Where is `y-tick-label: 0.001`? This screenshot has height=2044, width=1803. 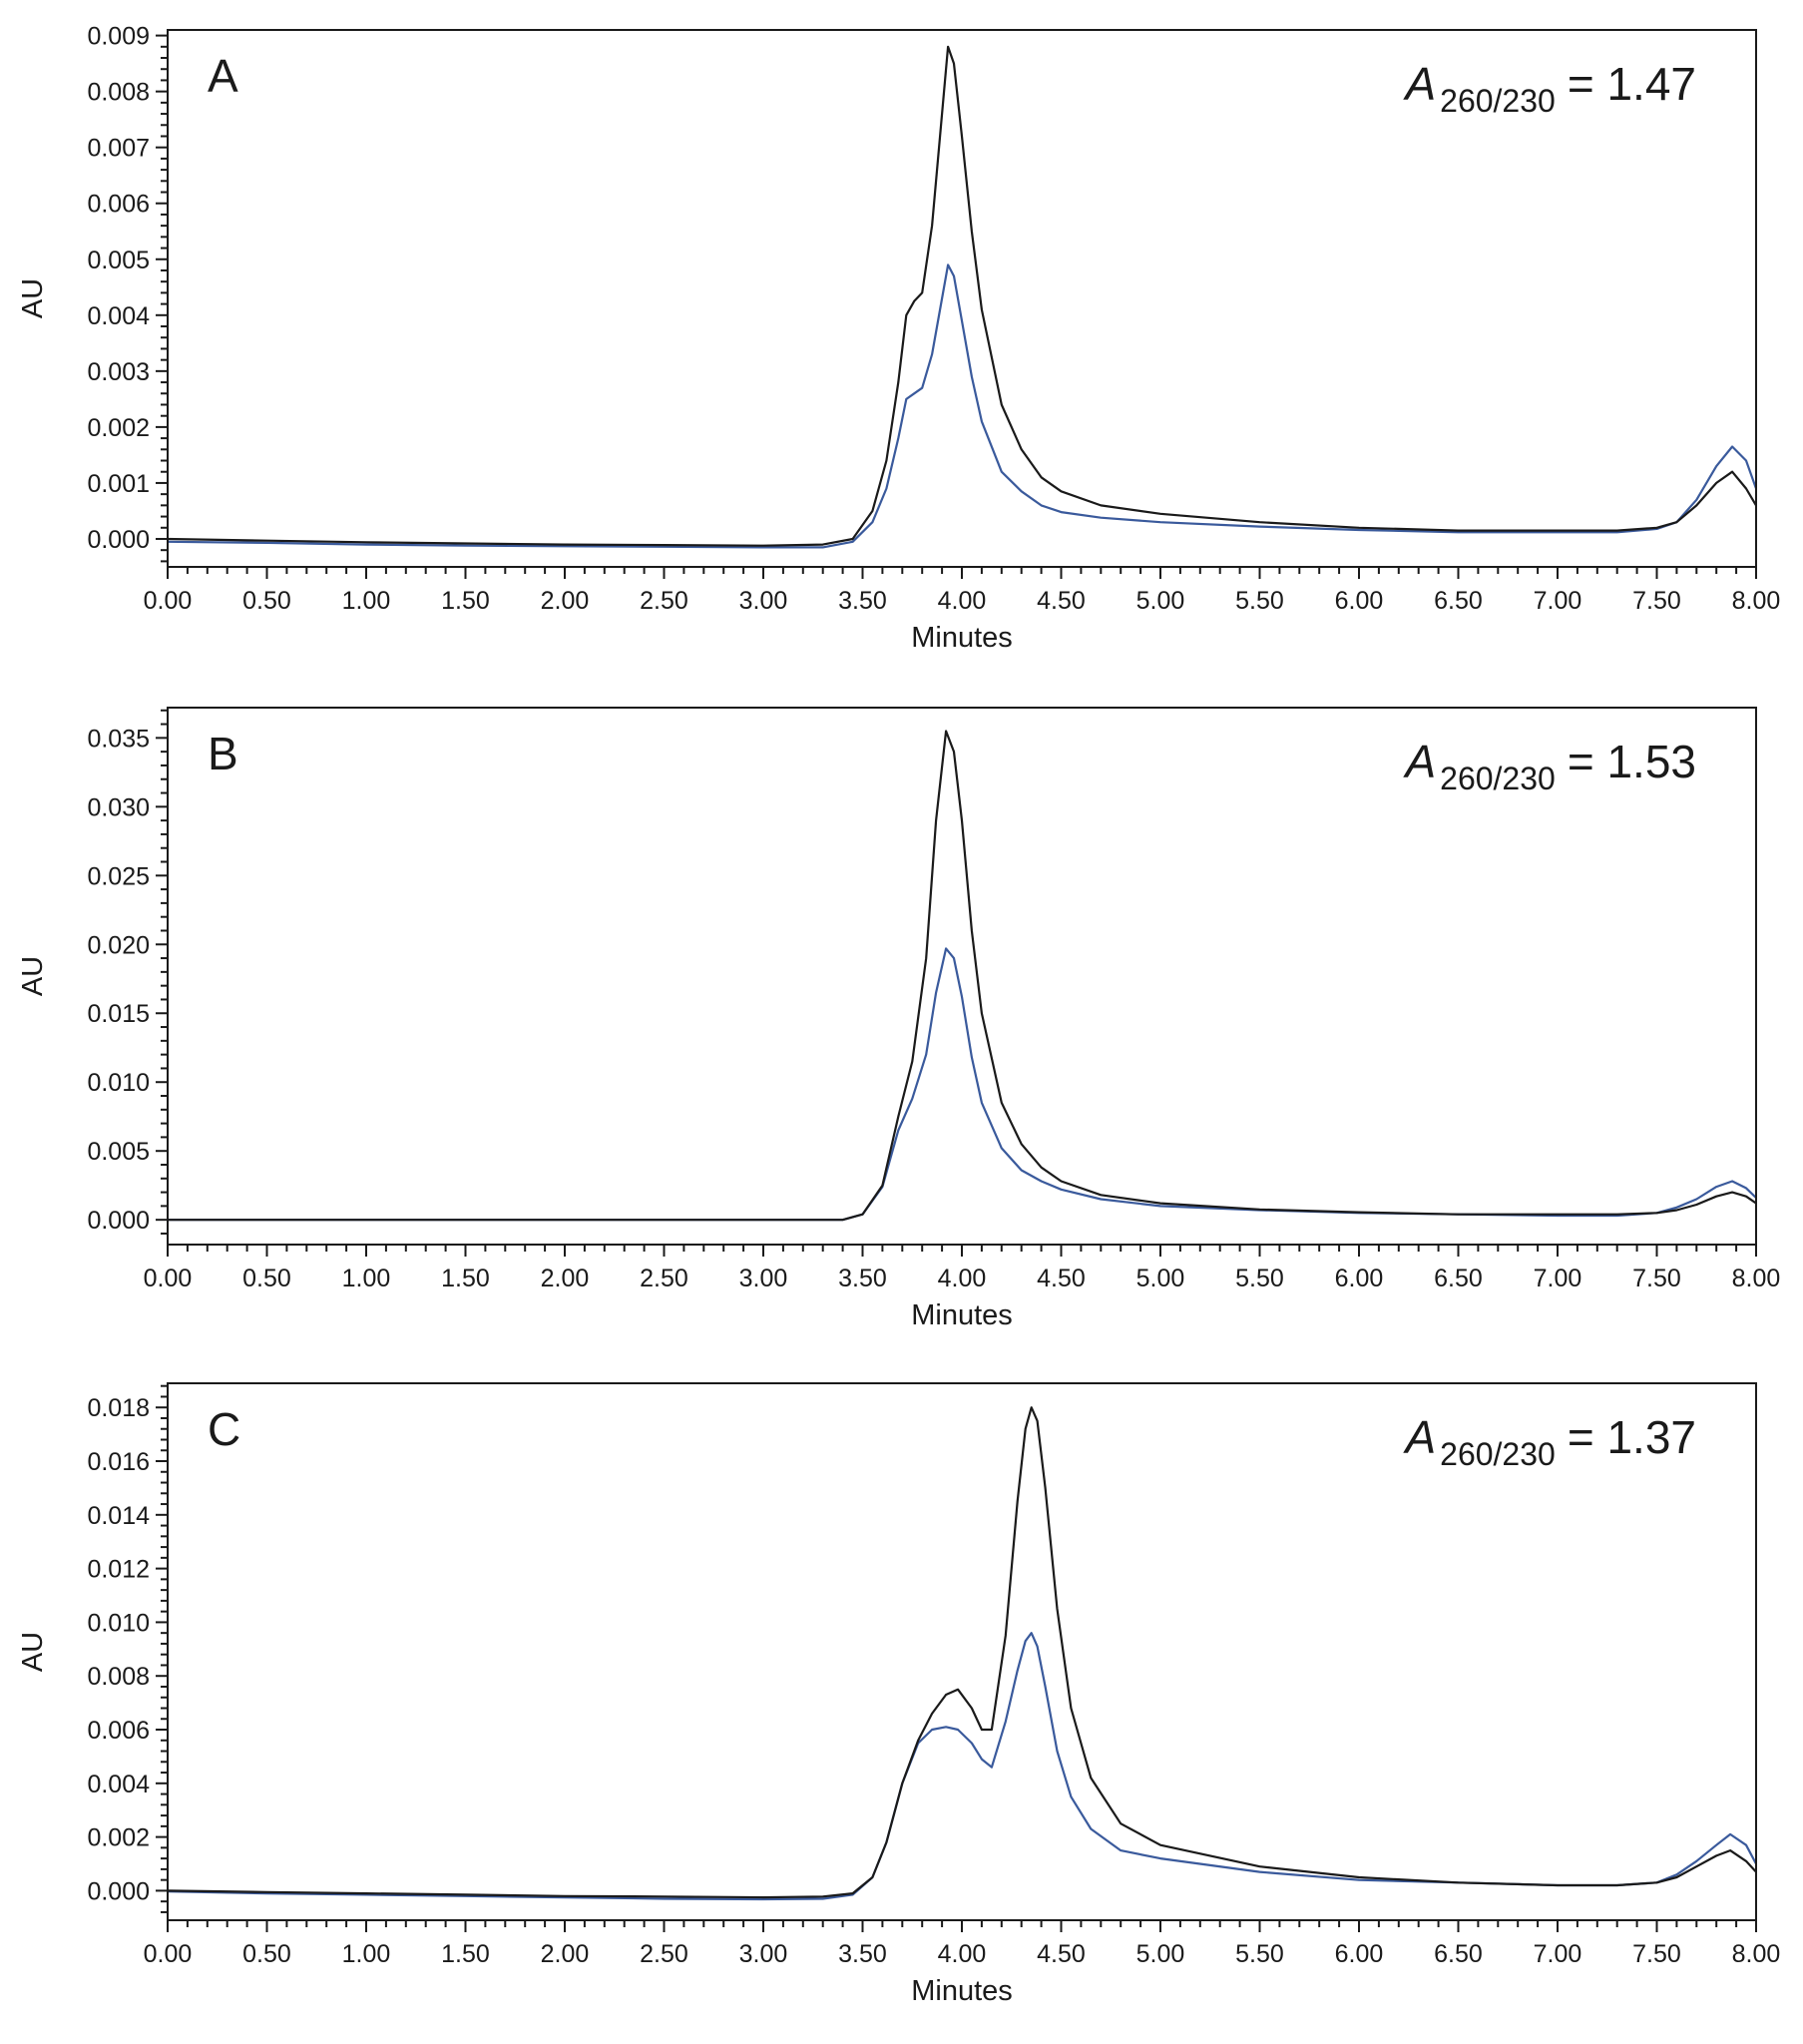 y-tick-label: 0.001 is located at coordinates (118, 484).